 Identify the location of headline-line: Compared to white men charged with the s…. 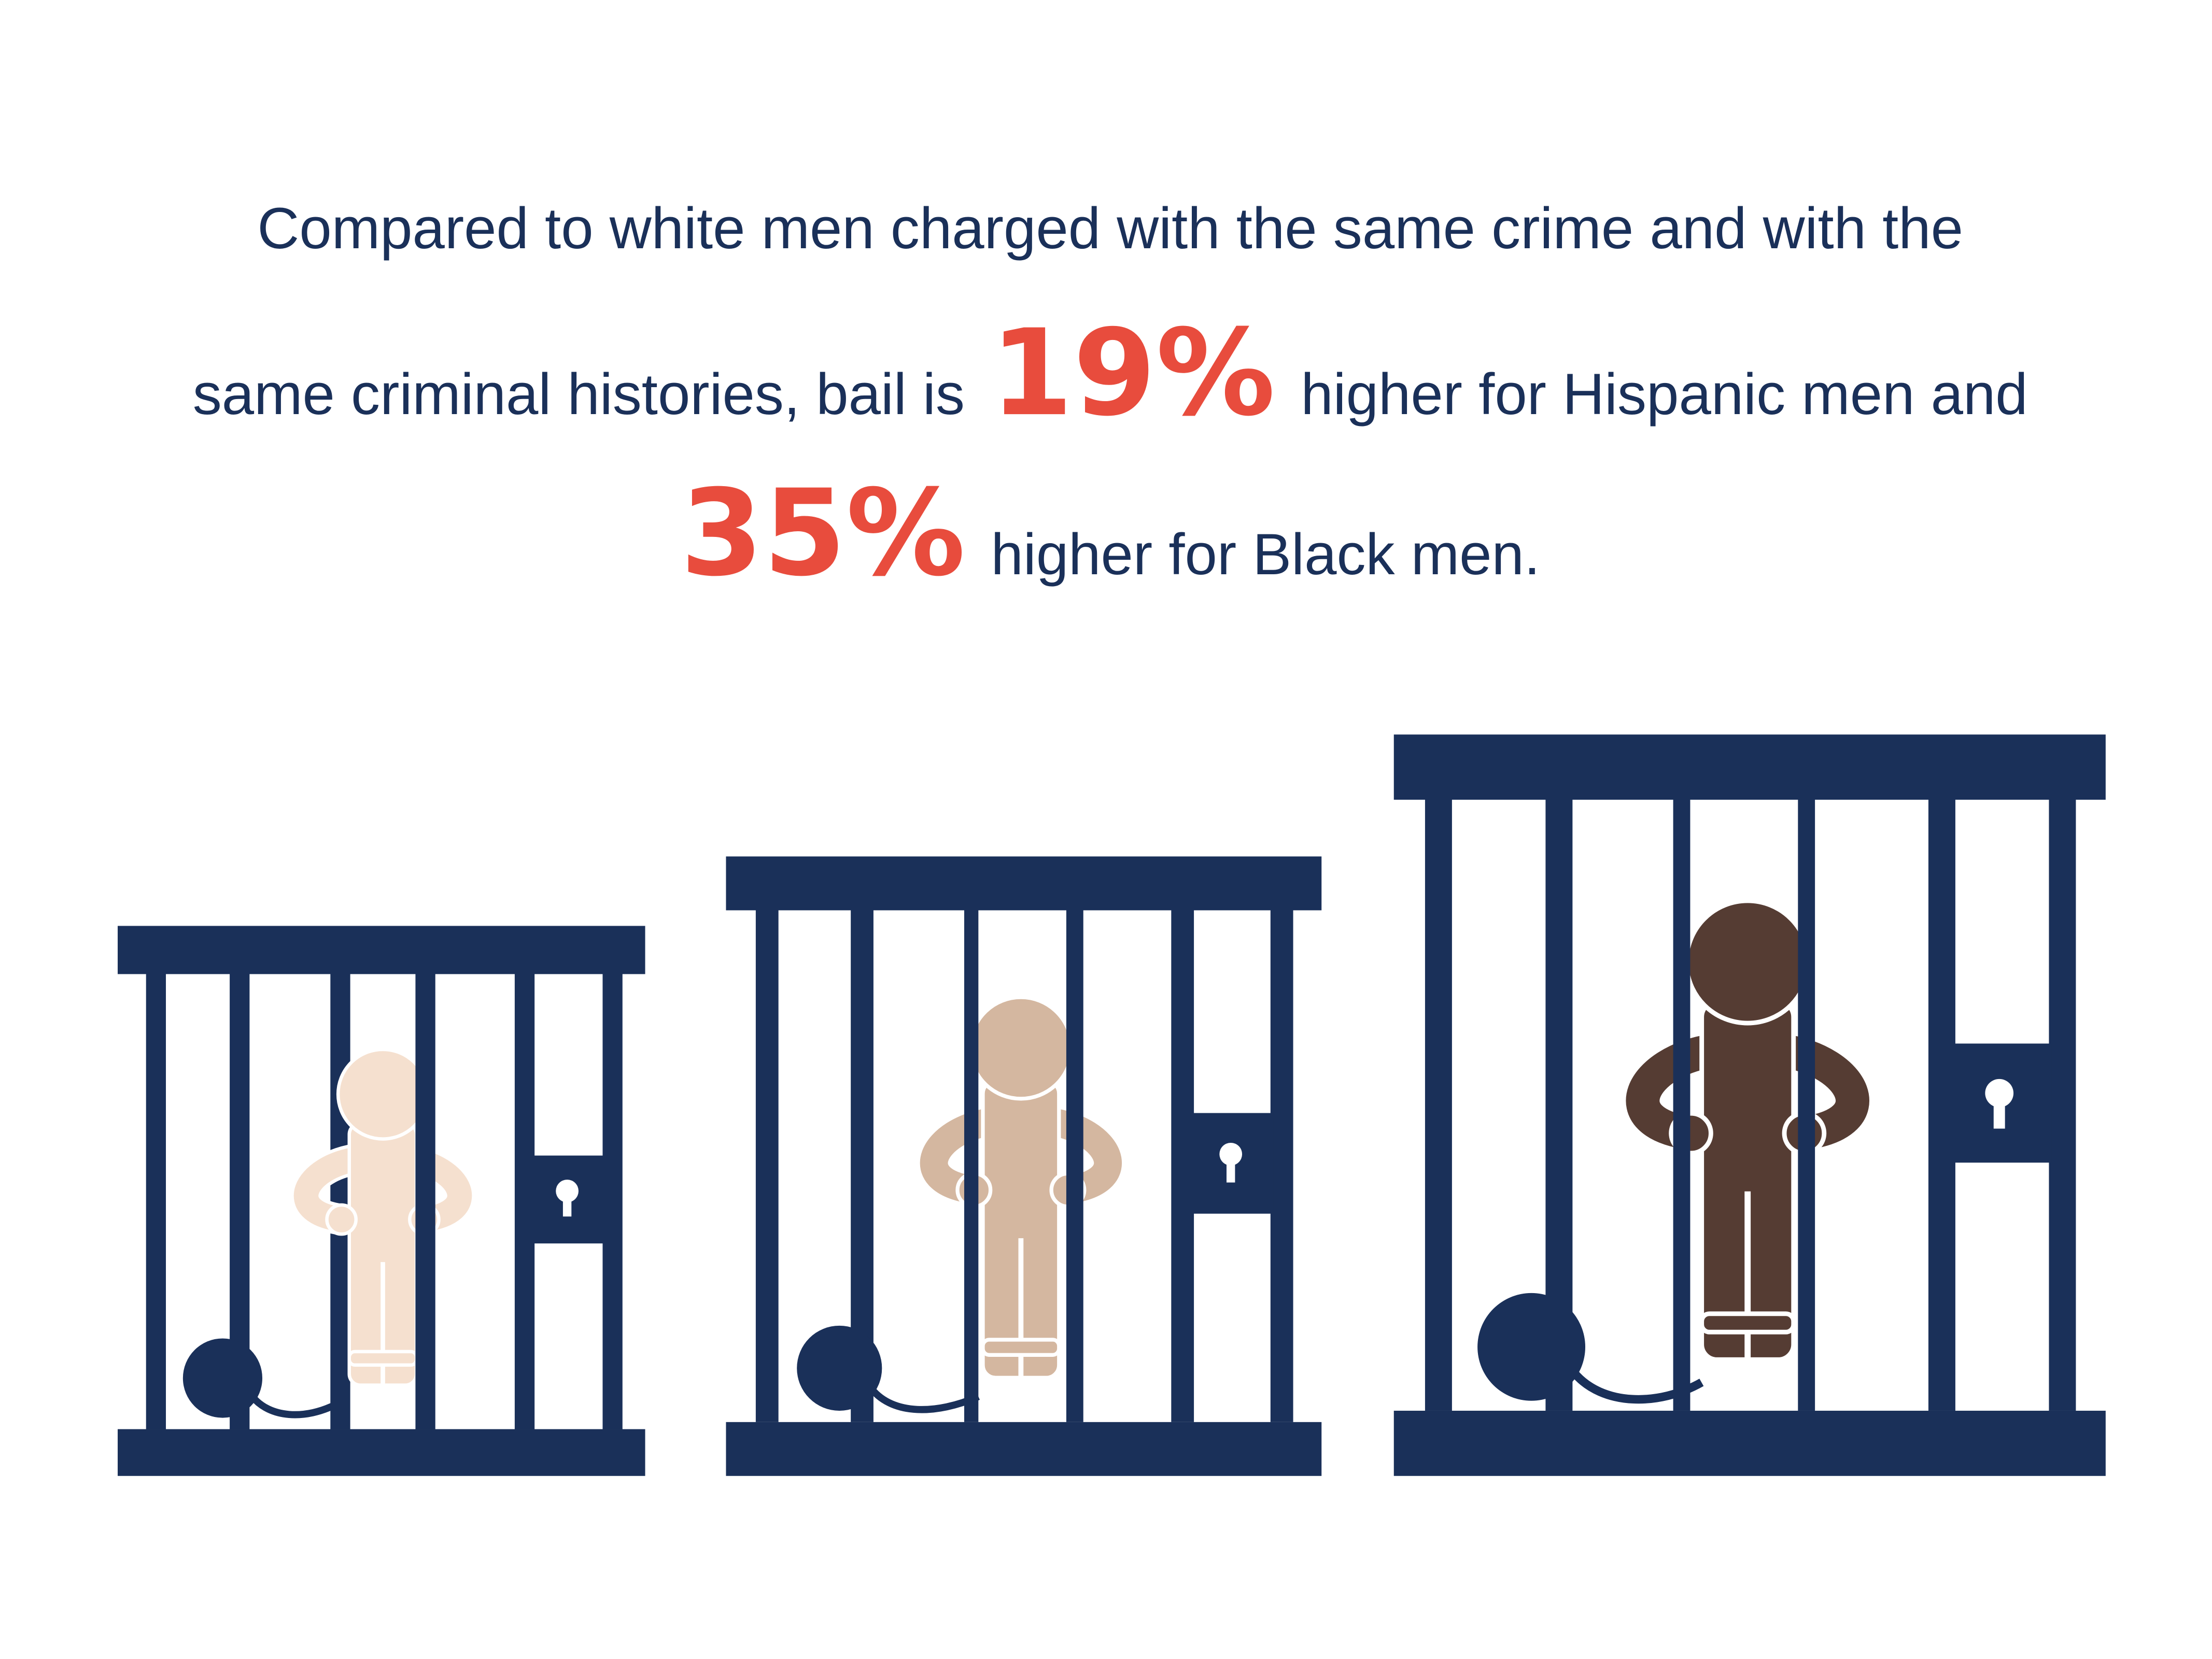
(1110, 228).